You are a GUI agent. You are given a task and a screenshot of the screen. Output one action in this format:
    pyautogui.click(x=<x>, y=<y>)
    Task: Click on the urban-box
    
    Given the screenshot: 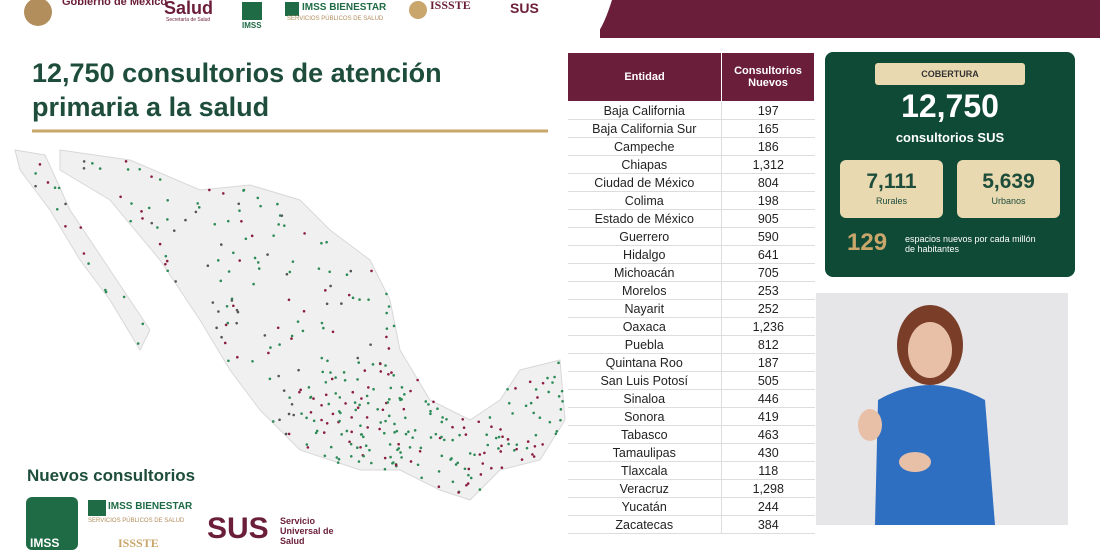 What is the action you would take?
    pyautogui.click(x=1008, y=189)
    